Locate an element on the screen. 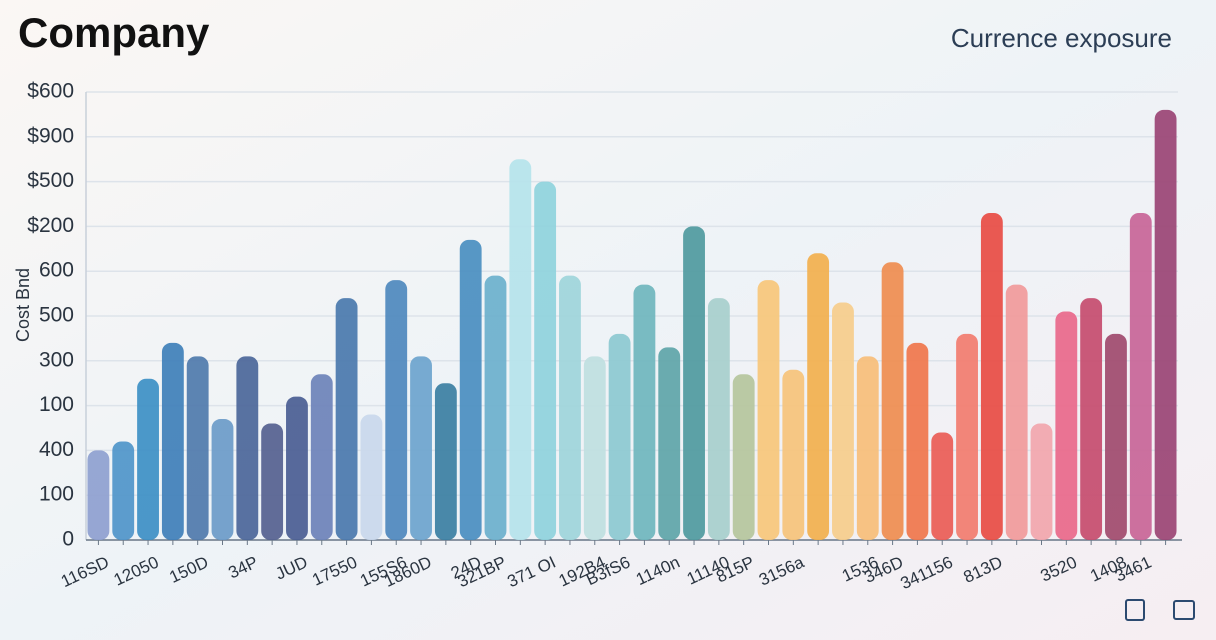  y-tick-label: $500 is located at coordinates (50, 180).